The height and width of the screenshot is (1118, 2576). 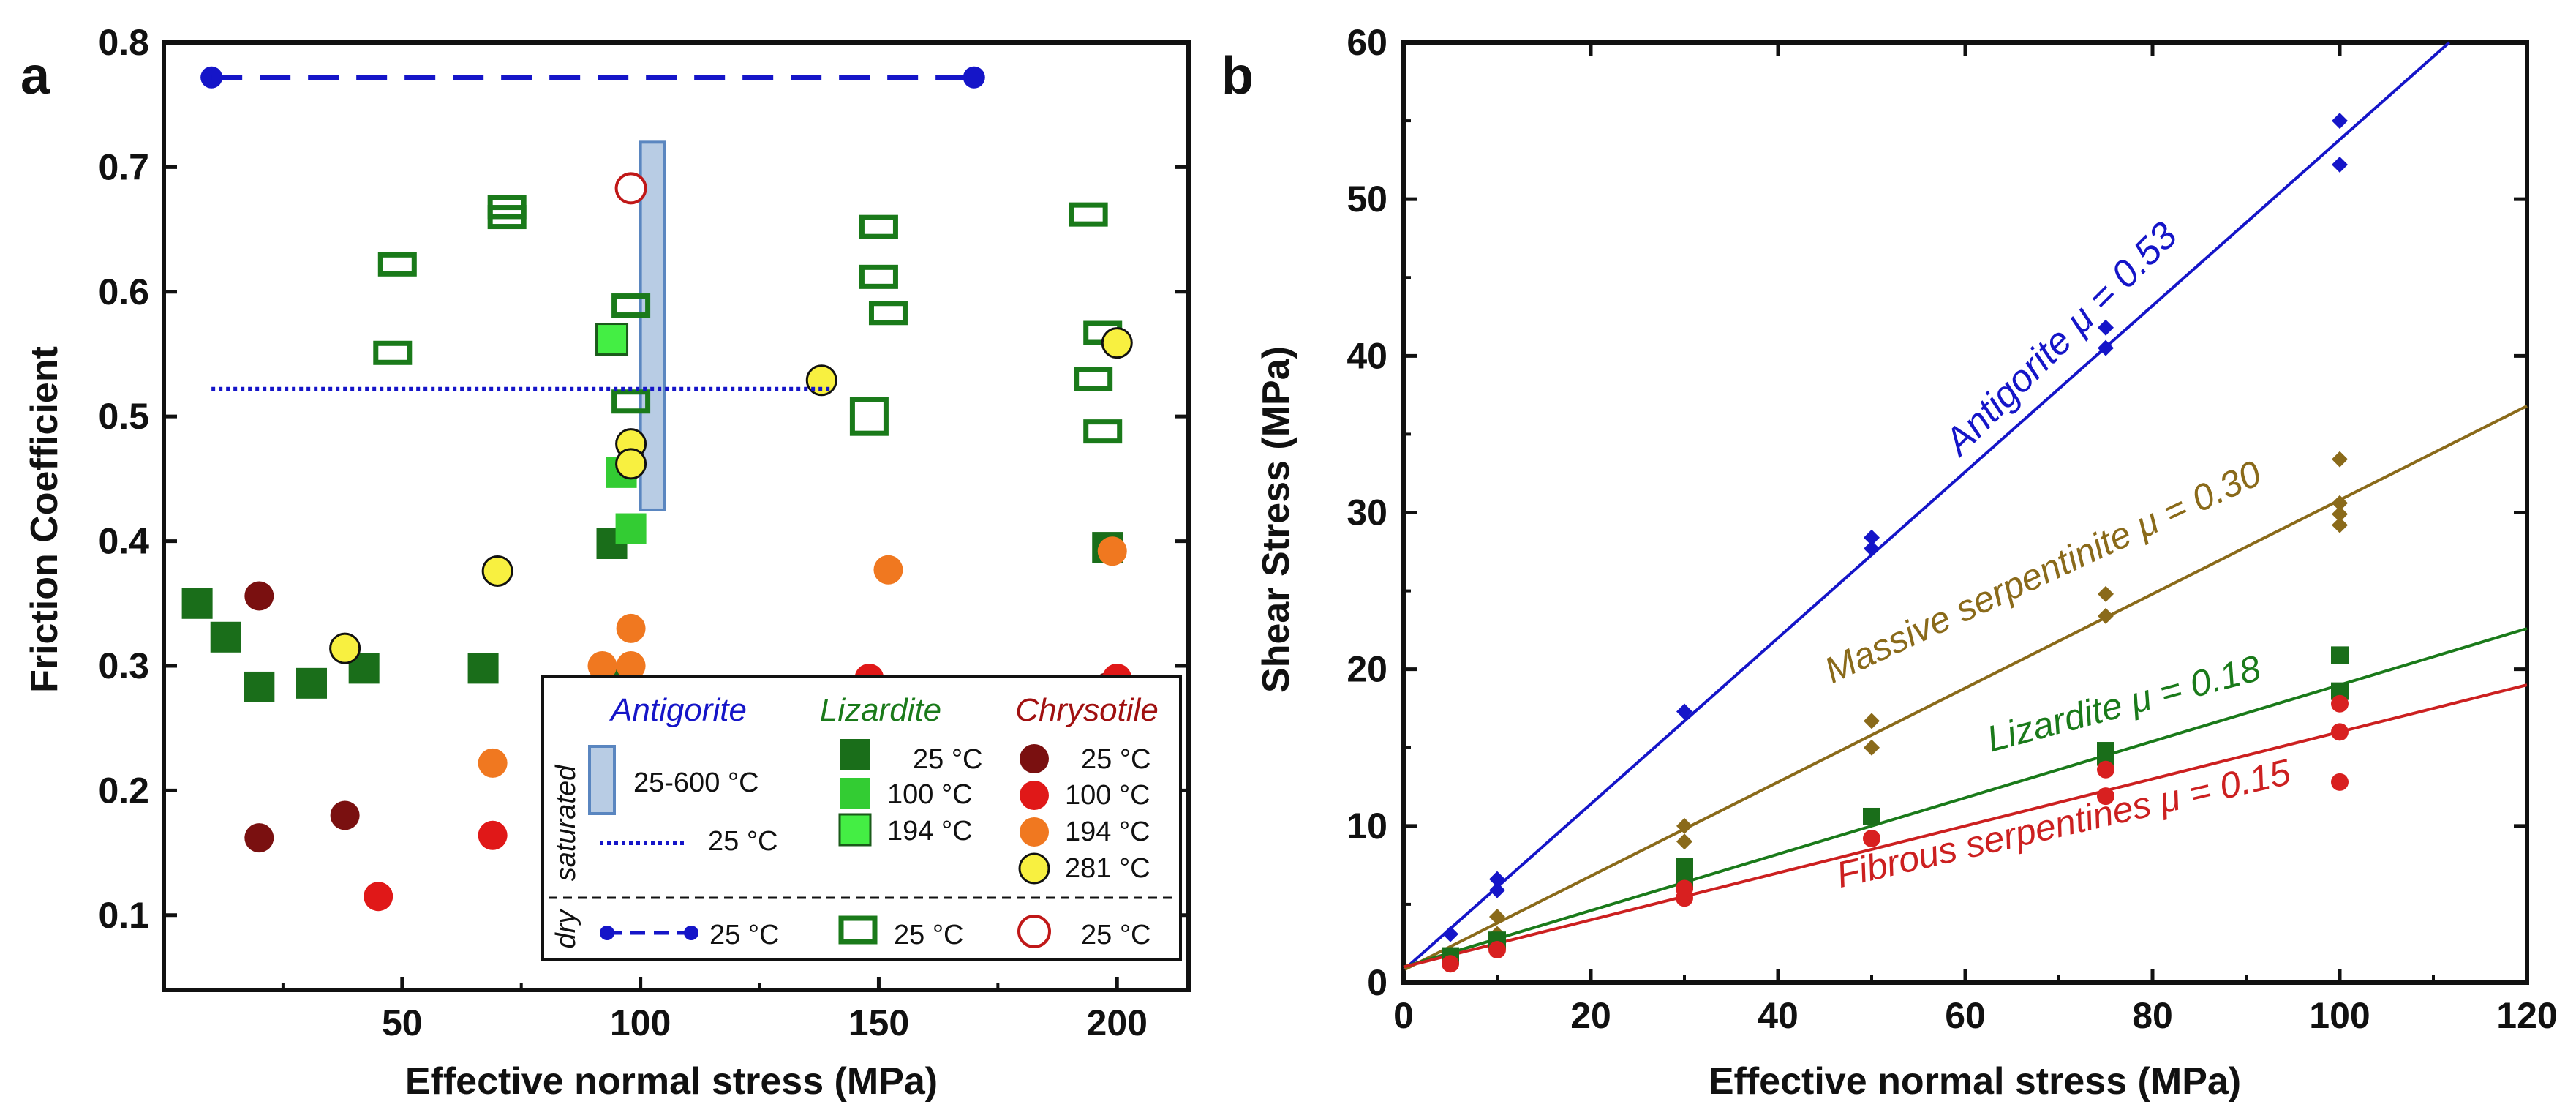 I want to click on legend-header-lizardite: Lizardite, so click(x=880, y=710).